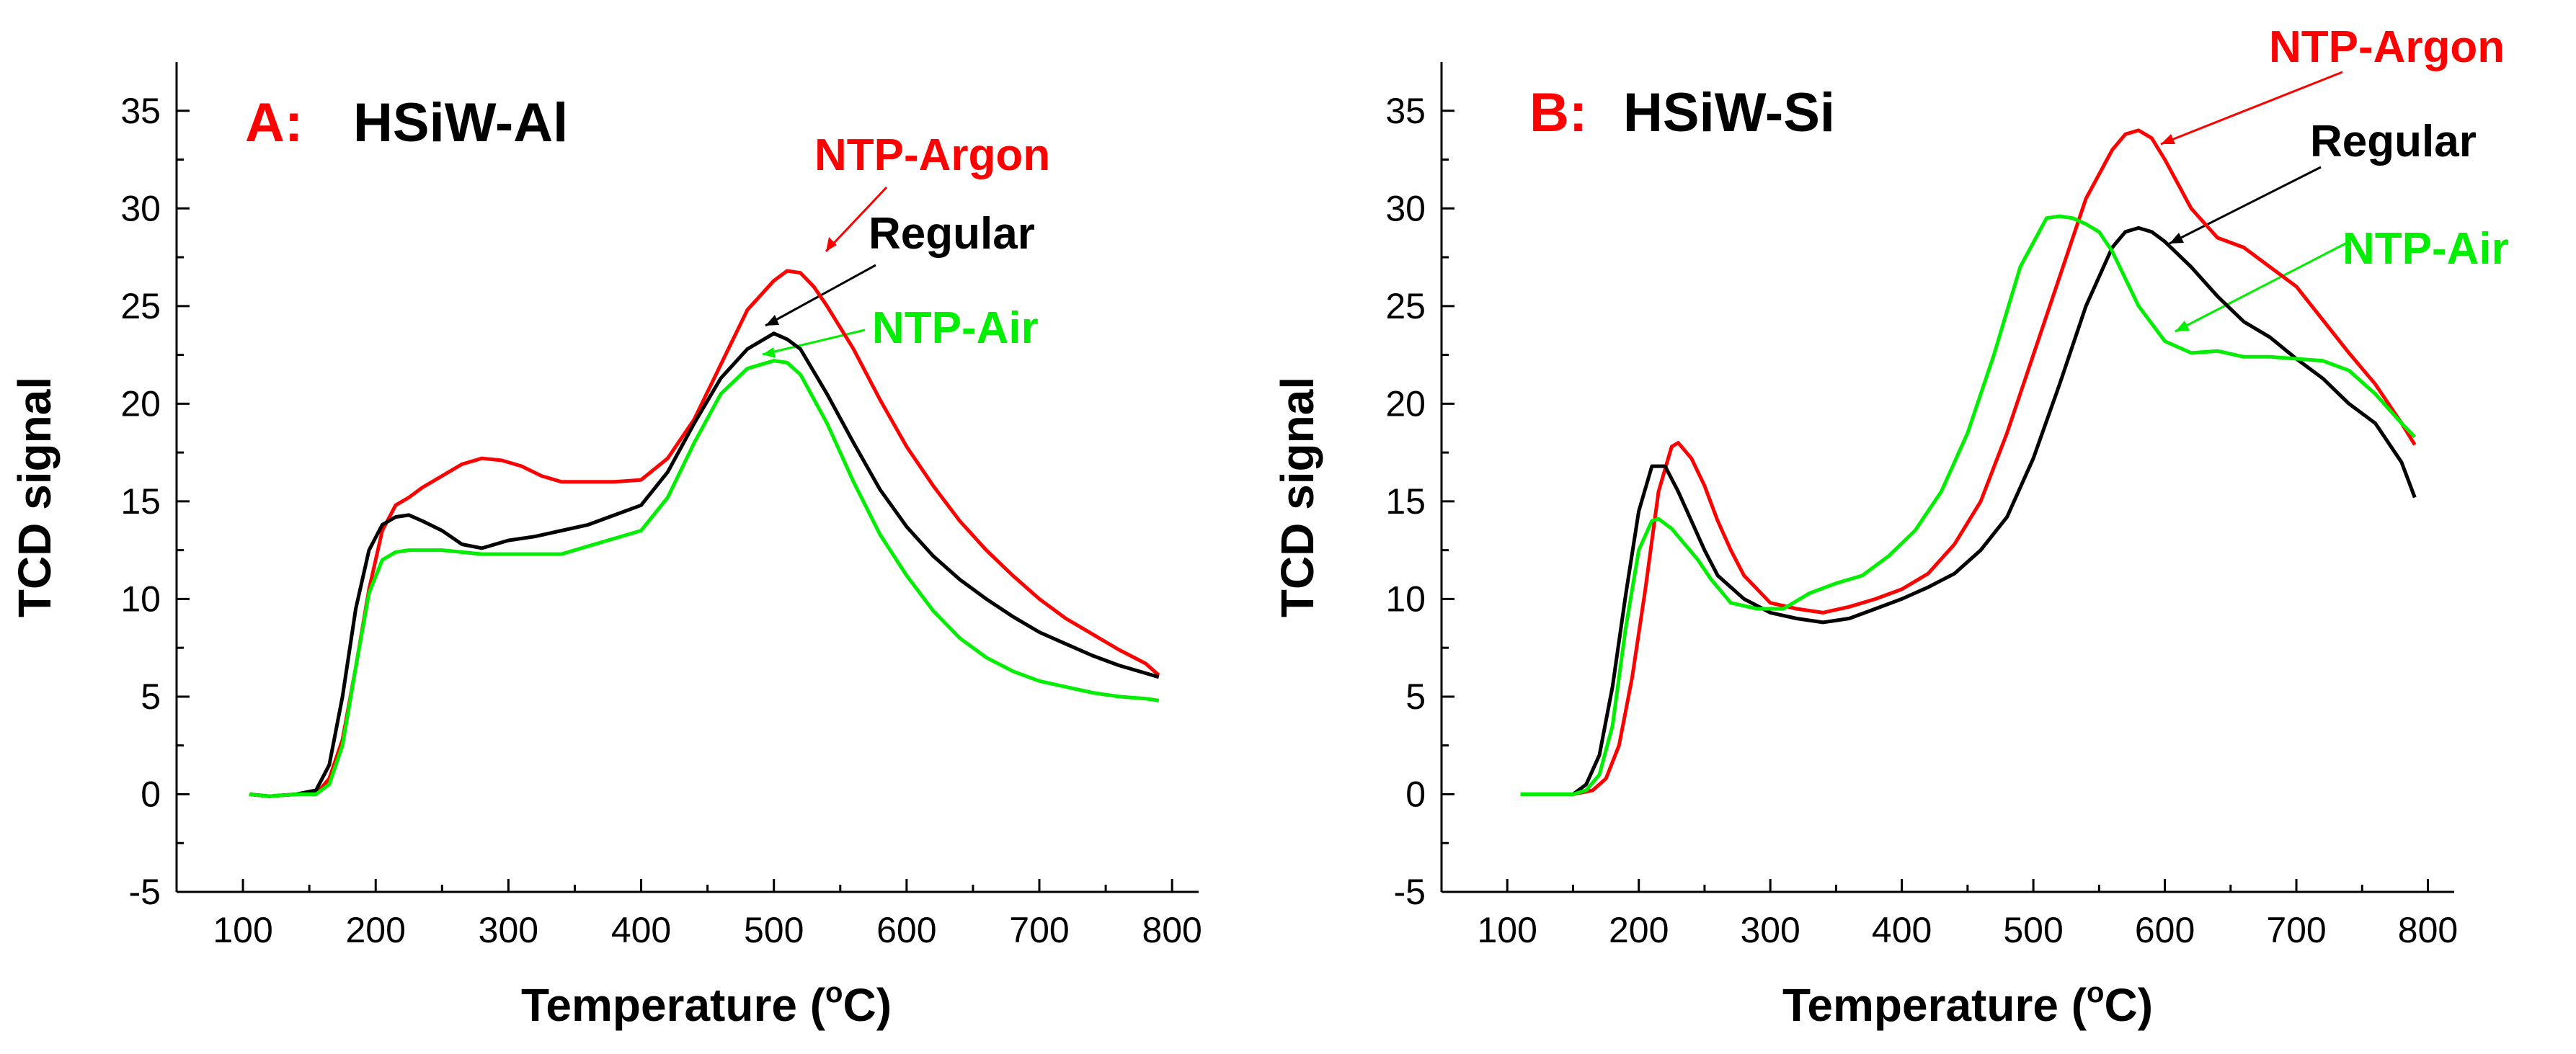 The image size is (2576, 1054). I want to click on arrow-regular, so click(2245, 205).